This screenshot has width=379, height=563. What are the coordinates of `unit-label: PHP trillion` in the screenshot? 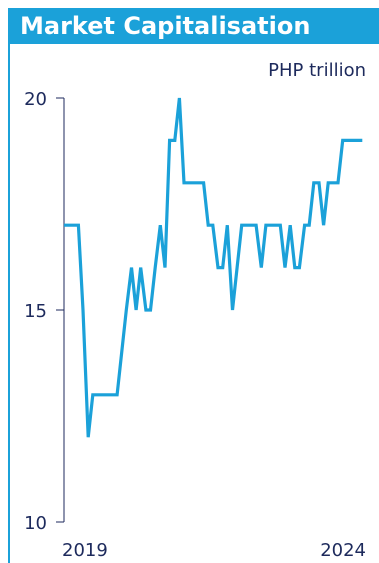 It's located at (317, 70).